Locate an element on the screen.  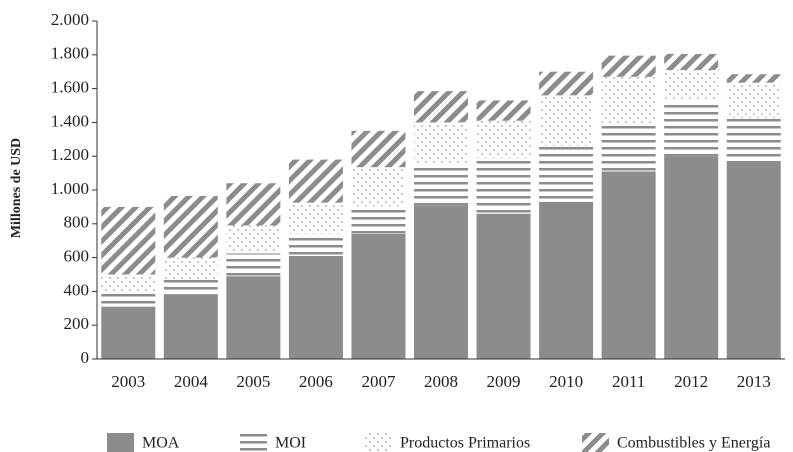
y-tick-label: 200 is located at coordinates (77, 323).